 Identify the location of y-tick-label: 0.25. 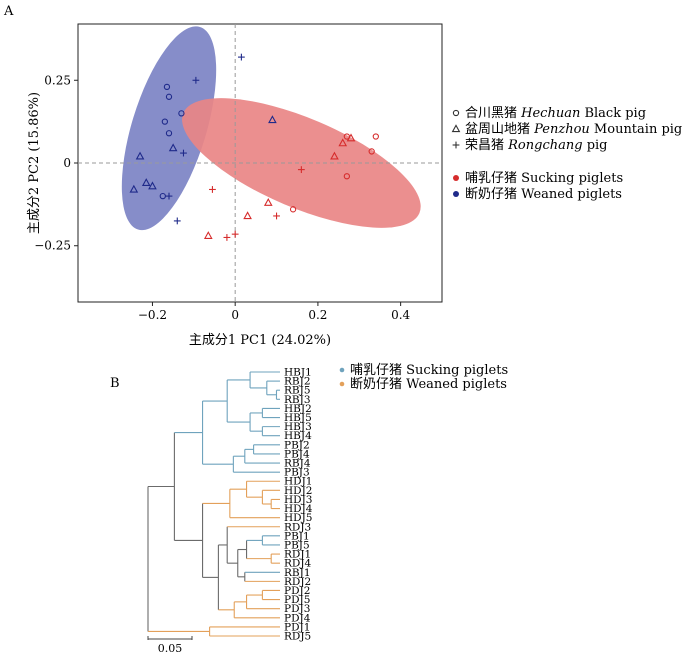
(57, 80).